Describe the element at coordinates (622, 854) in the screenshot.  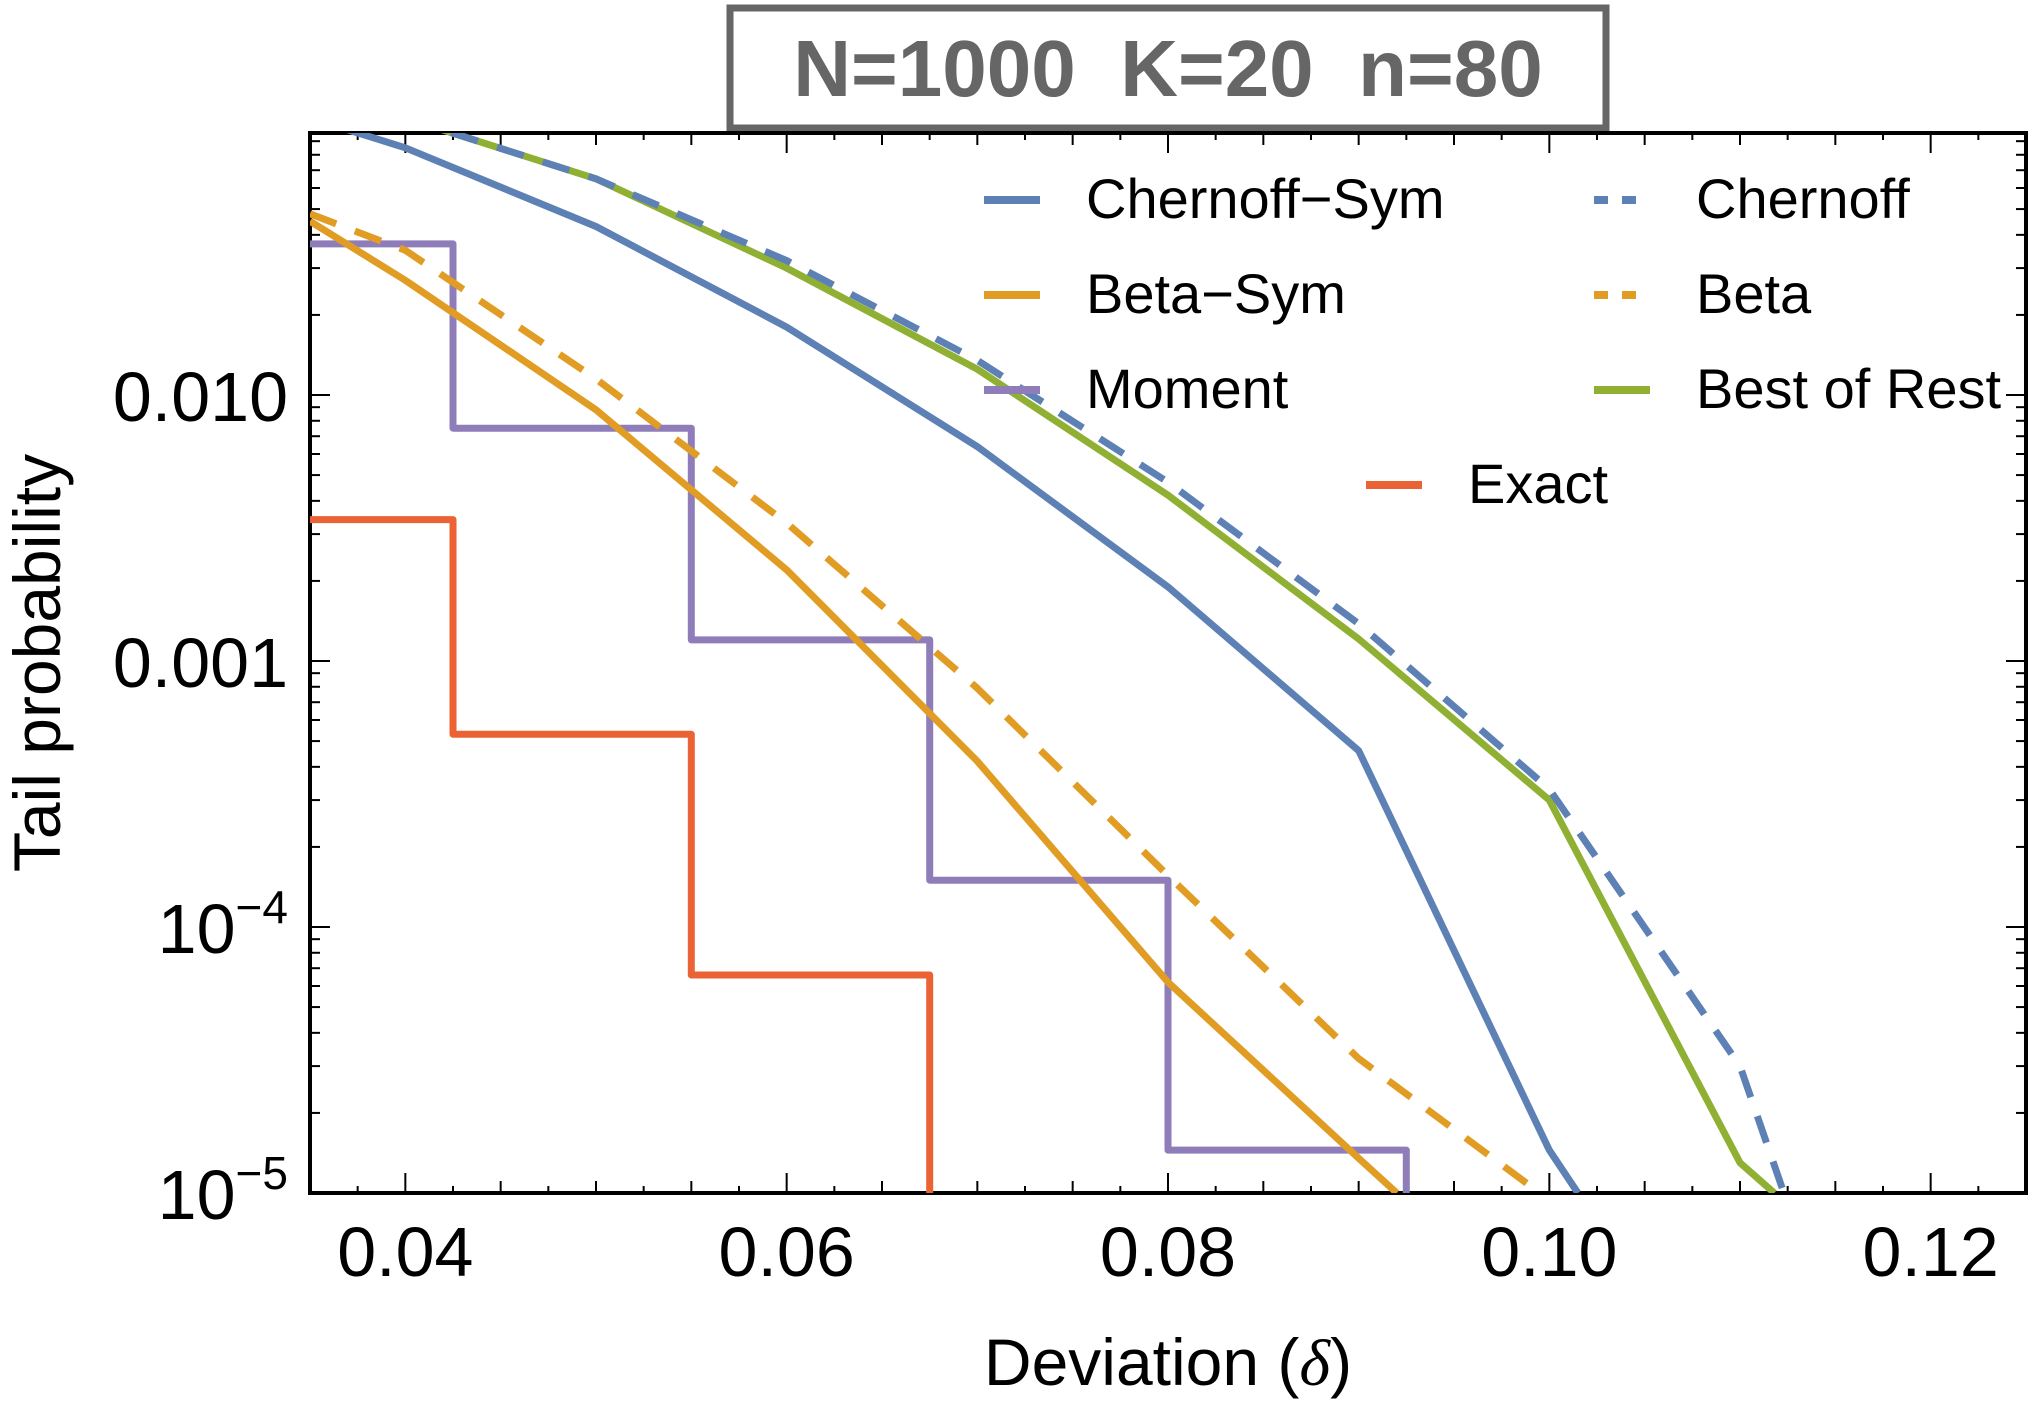
I see `series-exact-line` at that location.